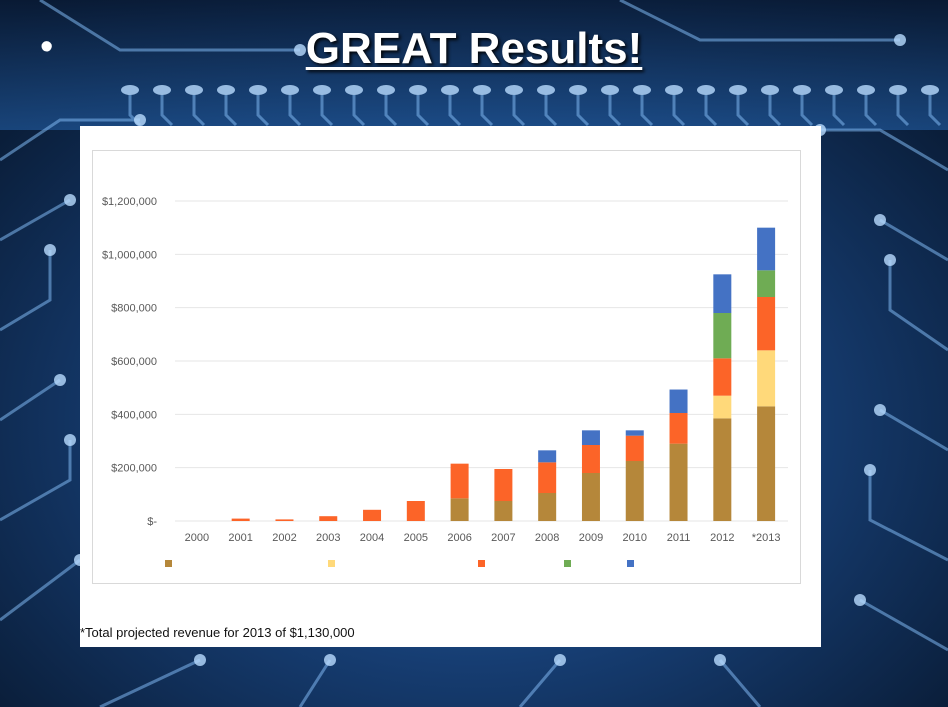 The height and width of the screenshot is (707, 948). I want to click on y-tick-label: $1,000,000, so click(129, 255).